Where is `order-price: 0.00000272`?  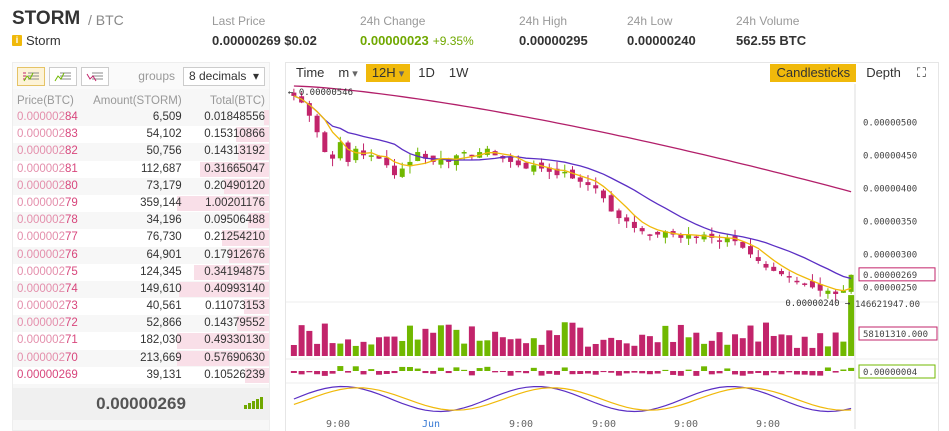
order-price: 0.00000272 is located at coordinates (47, 323).